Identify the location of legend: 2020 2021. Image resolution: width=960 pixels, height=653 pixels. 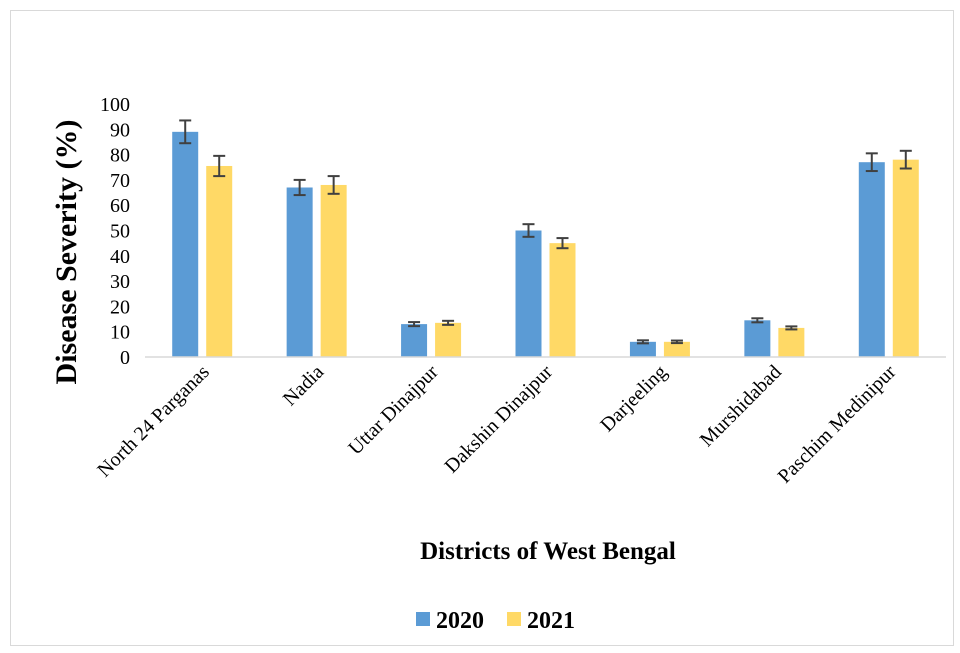
(495, 621).